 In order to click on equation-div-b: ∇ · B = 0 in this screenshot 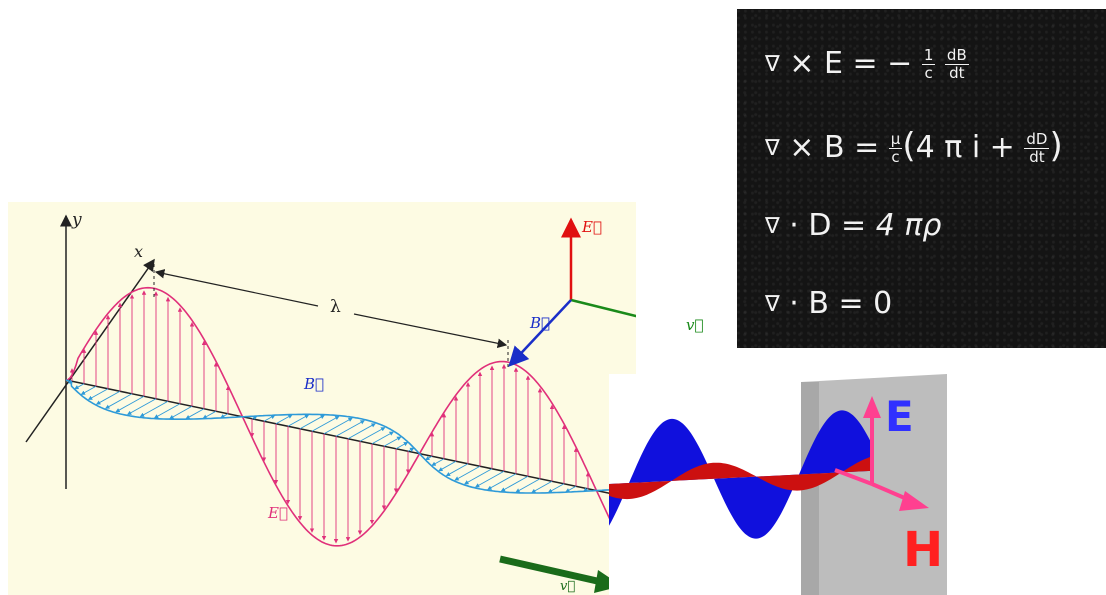, I will do `click(828, 304)`.